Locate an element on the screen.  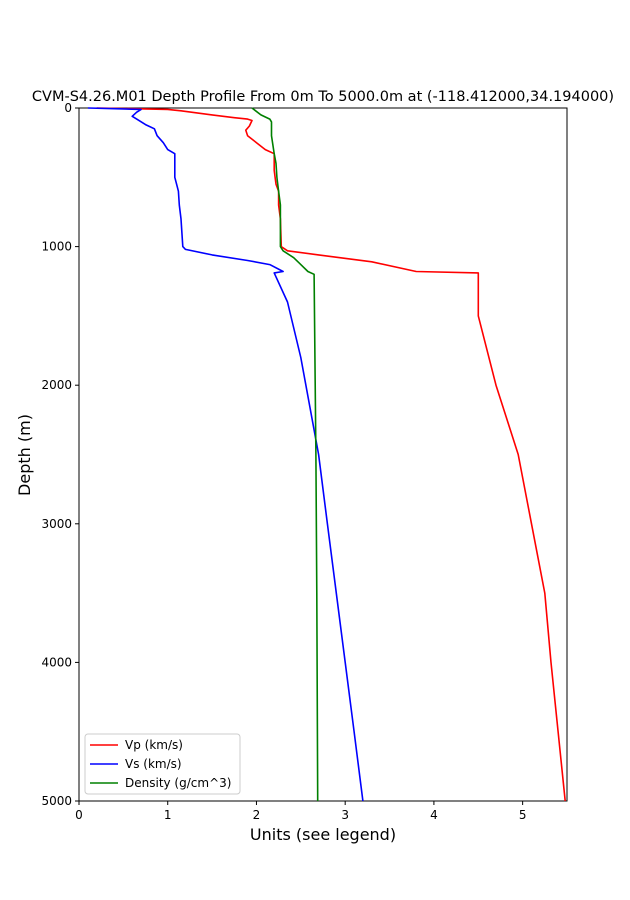
legend-entries: Vp (km/s) Vs (km/s) Density (g/cm^3) is located at coordinates (160, 764).